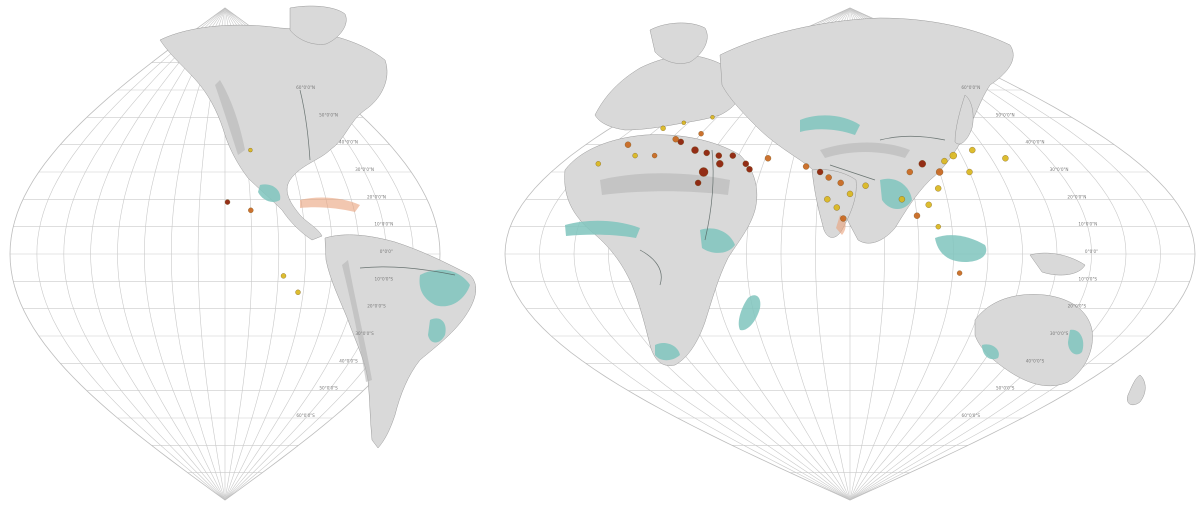 This screenshot has width=1200, height=509. I want to click on southern-africa-teal-region, so click(667, 352).